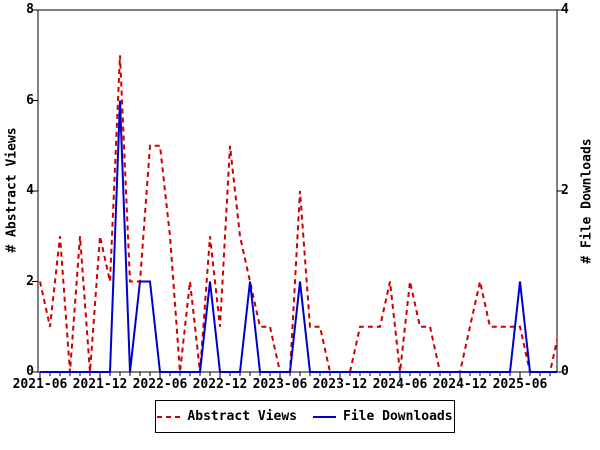 The height and width of the screenshot is (450, 600). What do you see at coordinates (305, 416) in the screenshot?
I see `legend: Abstract Views File Downloads` at bounding box center [305, 416].